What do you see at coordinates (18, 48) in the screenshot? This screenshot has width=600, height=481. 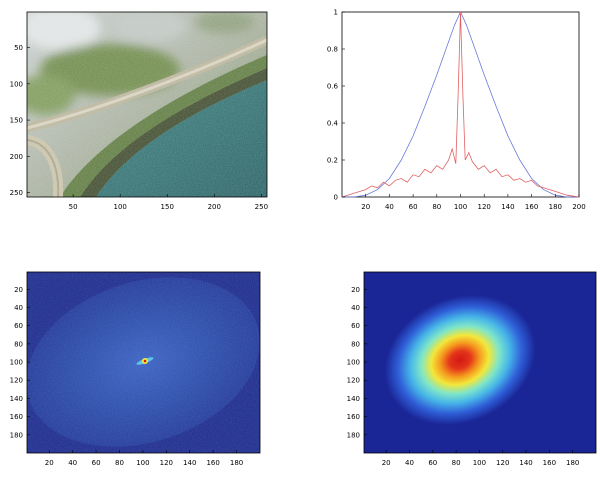 I see `y-tick-label: 50` at bounding box center [18, 48].